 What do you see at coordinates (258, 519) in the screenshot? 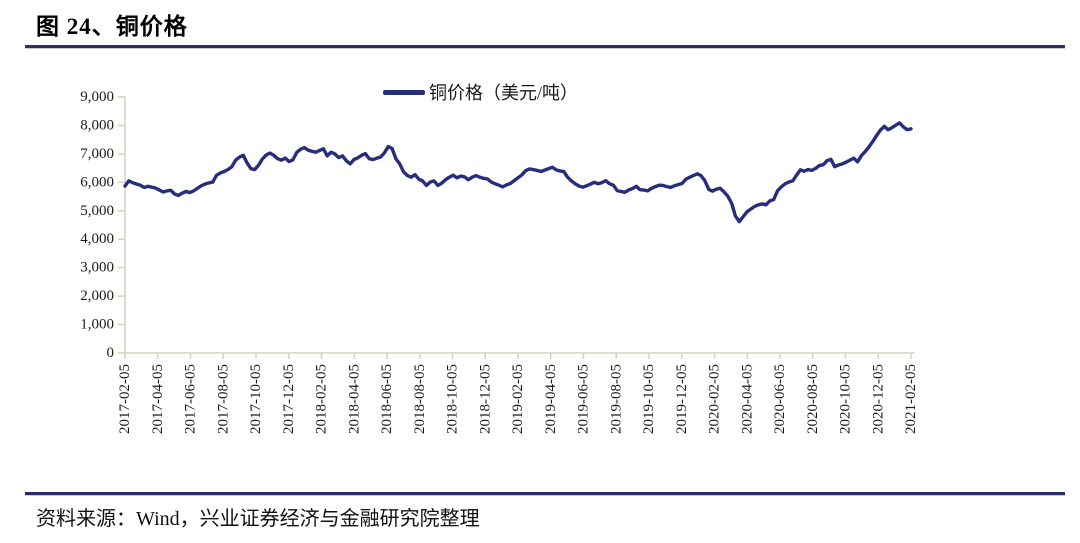
I see `source-text: 资料来源：Wind，兴业证券经济与金融研究院整理` at bounding box center [258, 519].